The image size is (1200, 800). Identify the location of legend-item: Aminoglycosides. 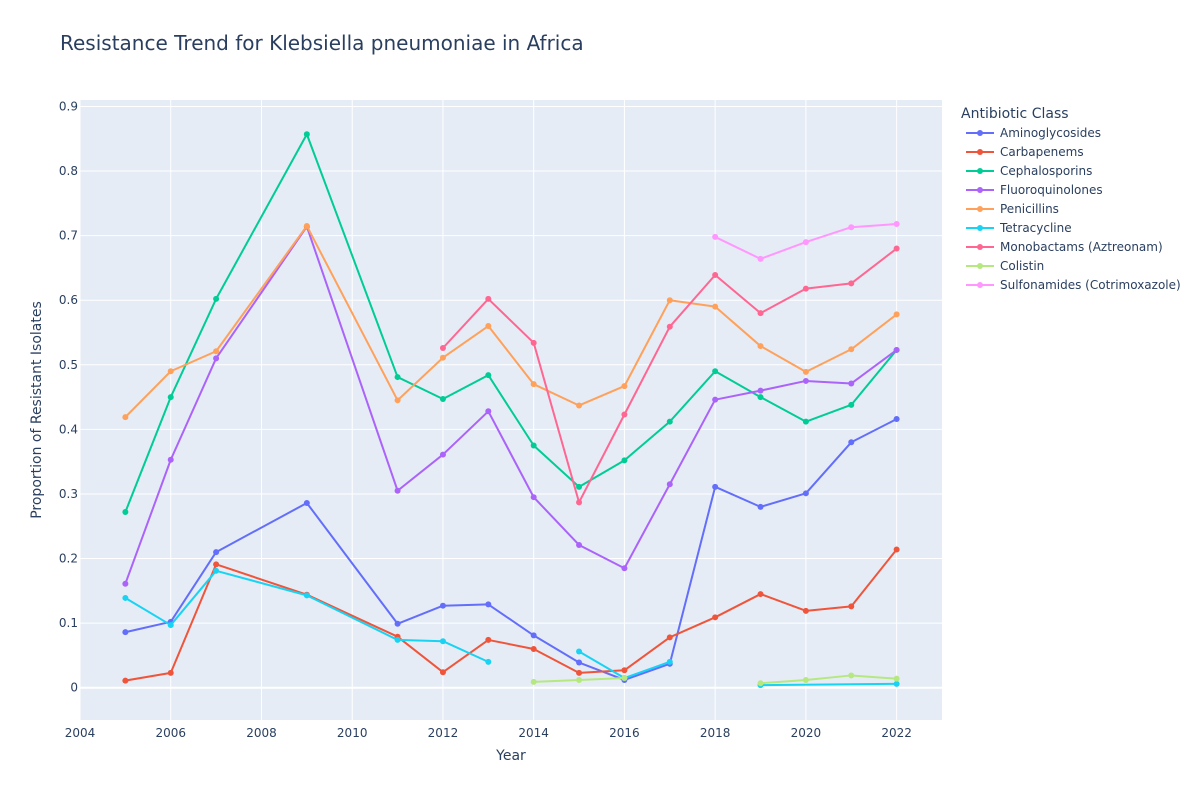
(1033, 133).